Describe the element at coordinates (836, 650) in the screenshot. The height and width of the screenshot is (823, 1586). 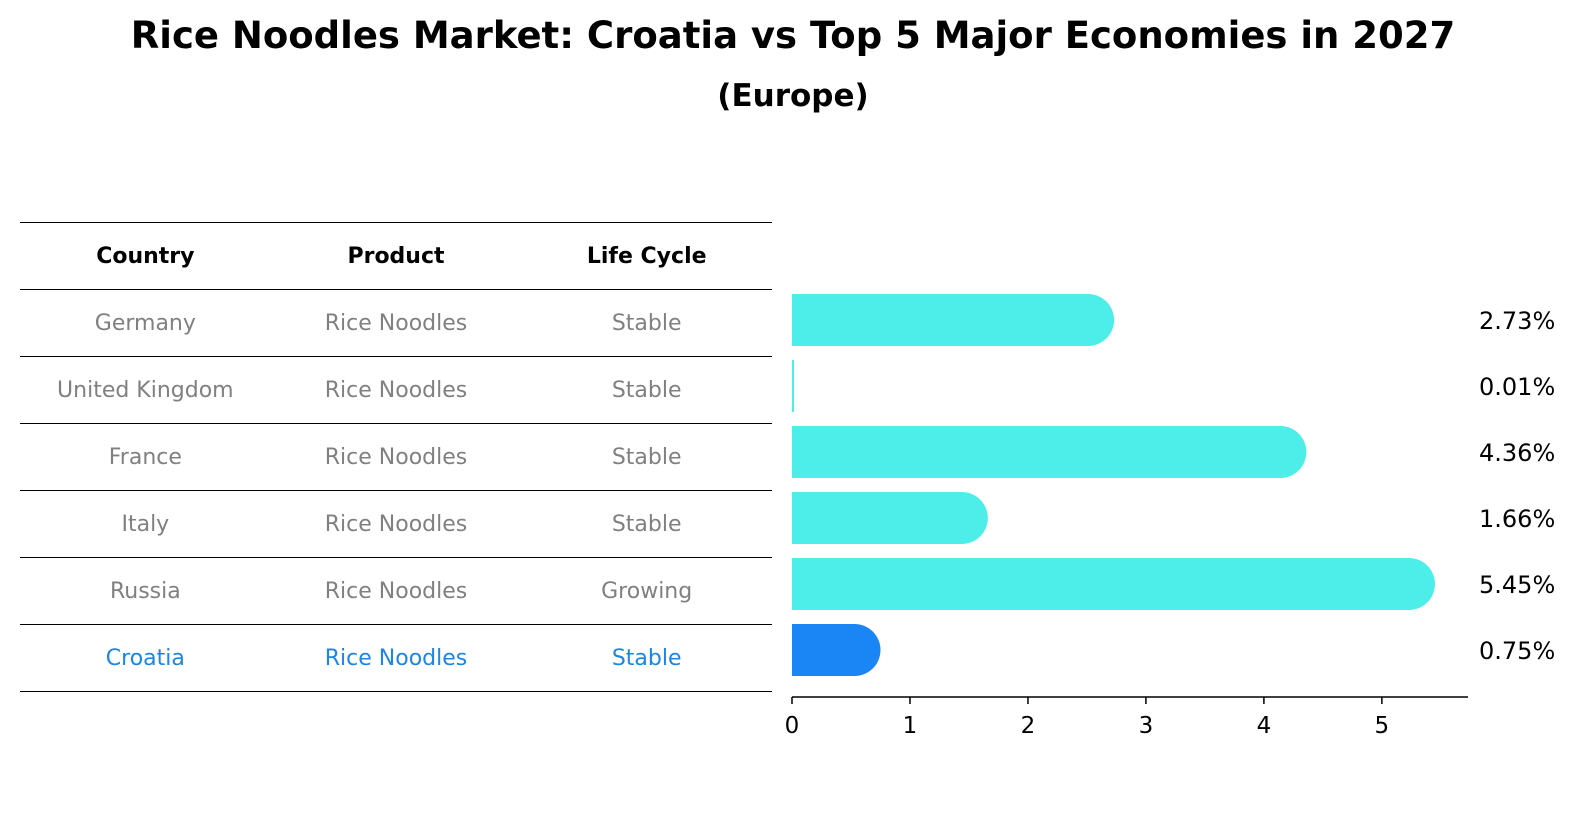
I see `bar-croatia` at that location.